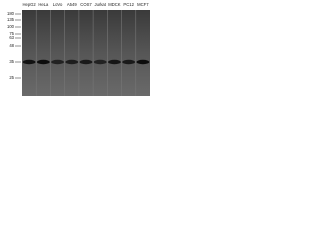  Describe the element at coordinates (128, 4) in the screenshot. I see `lane-label: PC12` at that location.